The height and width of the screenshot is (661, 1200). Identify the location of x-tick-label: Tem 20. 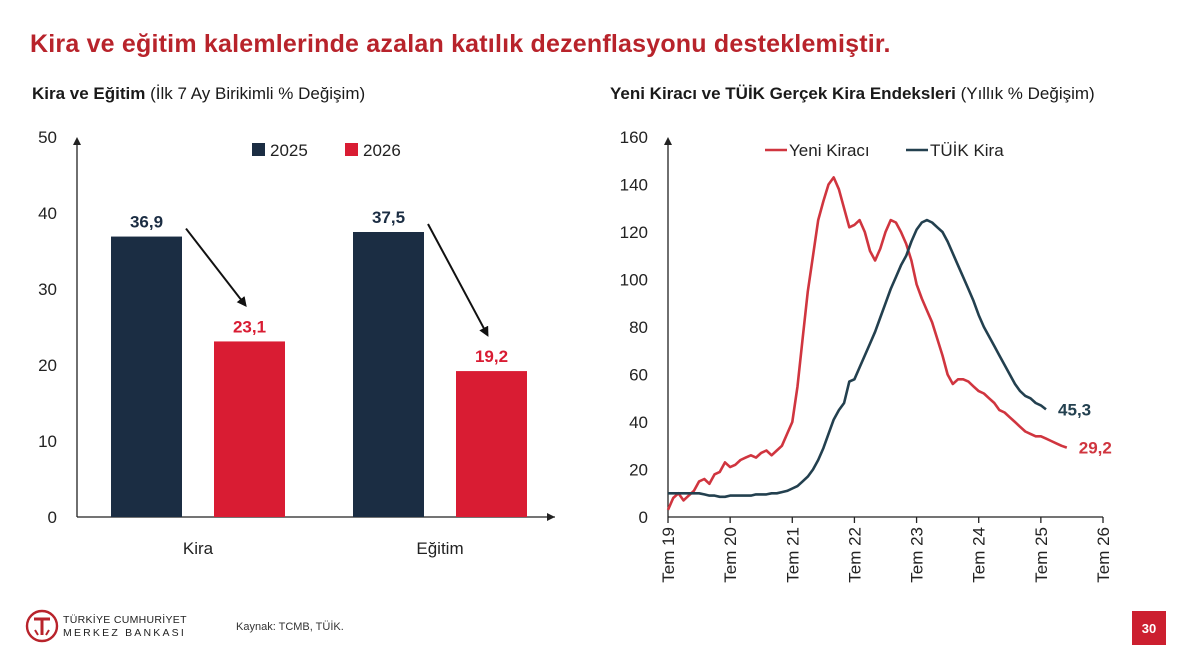
(730, 555).